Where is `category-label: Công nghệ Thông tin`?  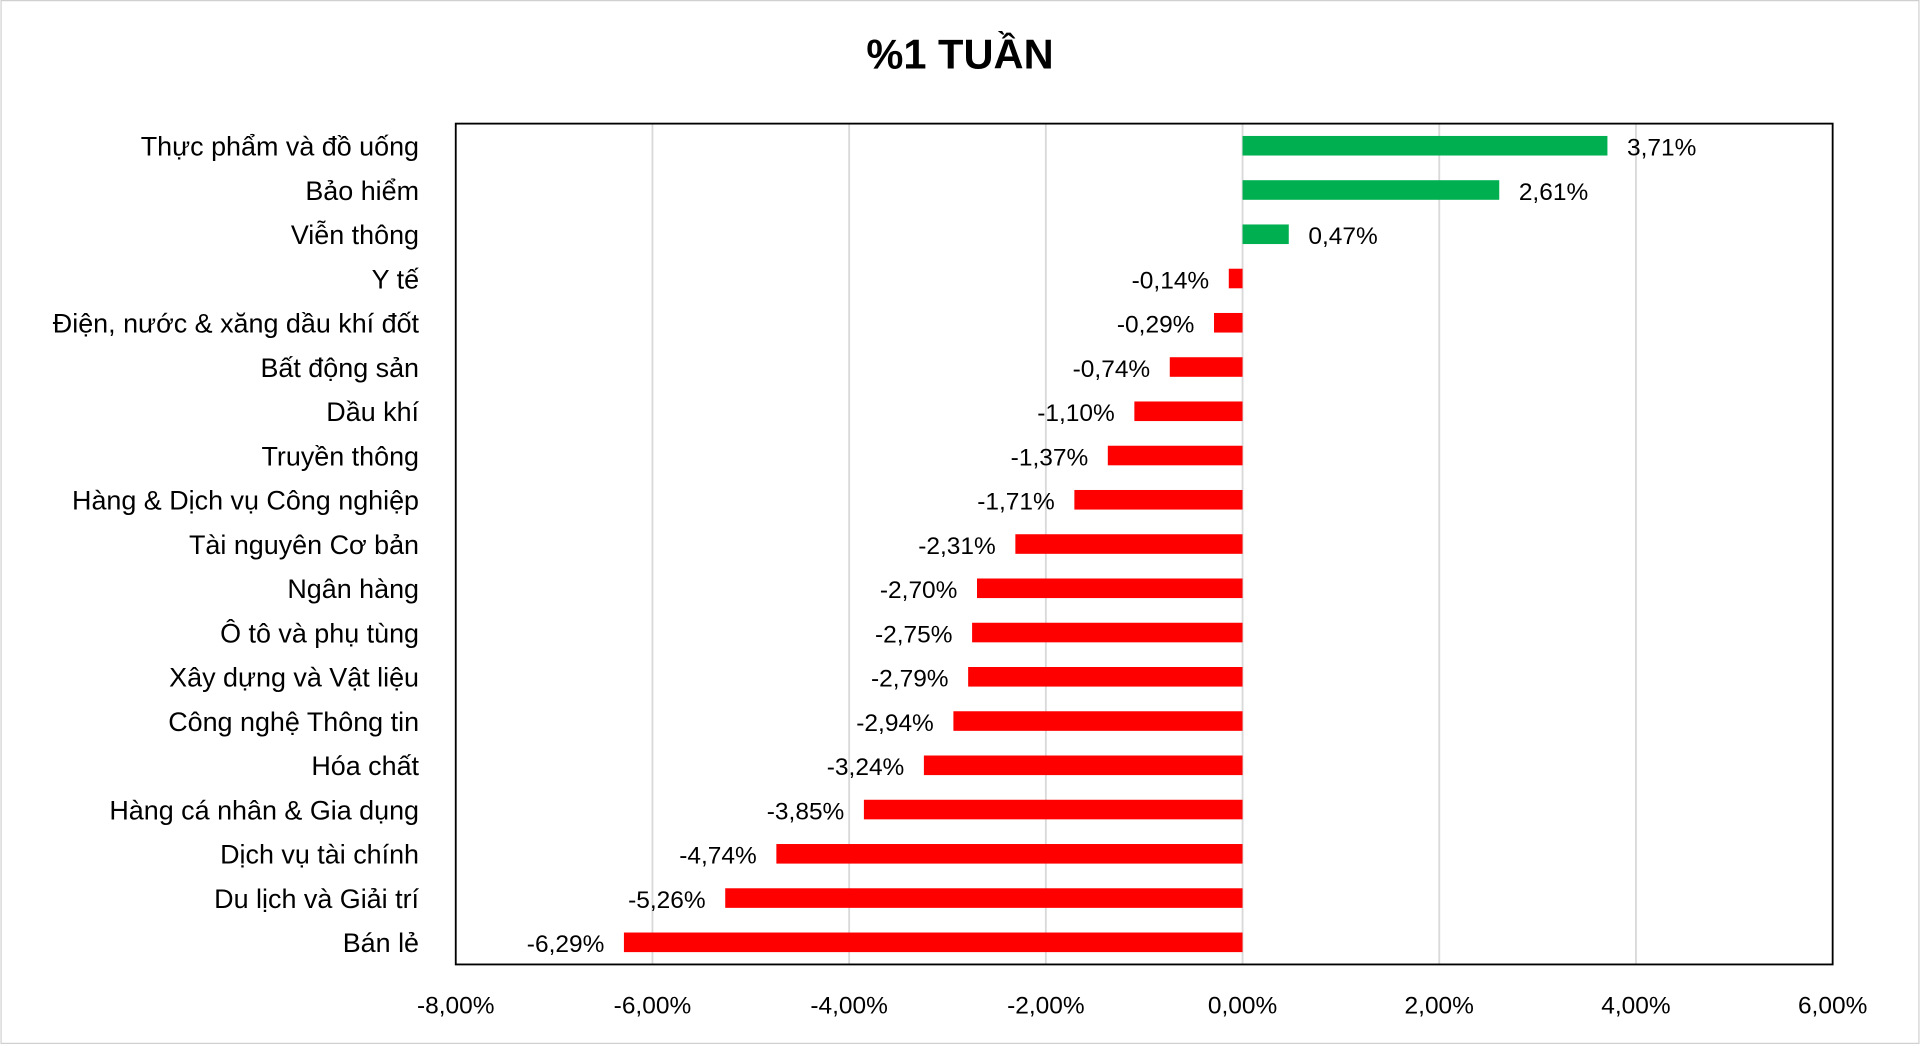 category-label: Công nghệ Thông tin is located at coordinates (293, 722).